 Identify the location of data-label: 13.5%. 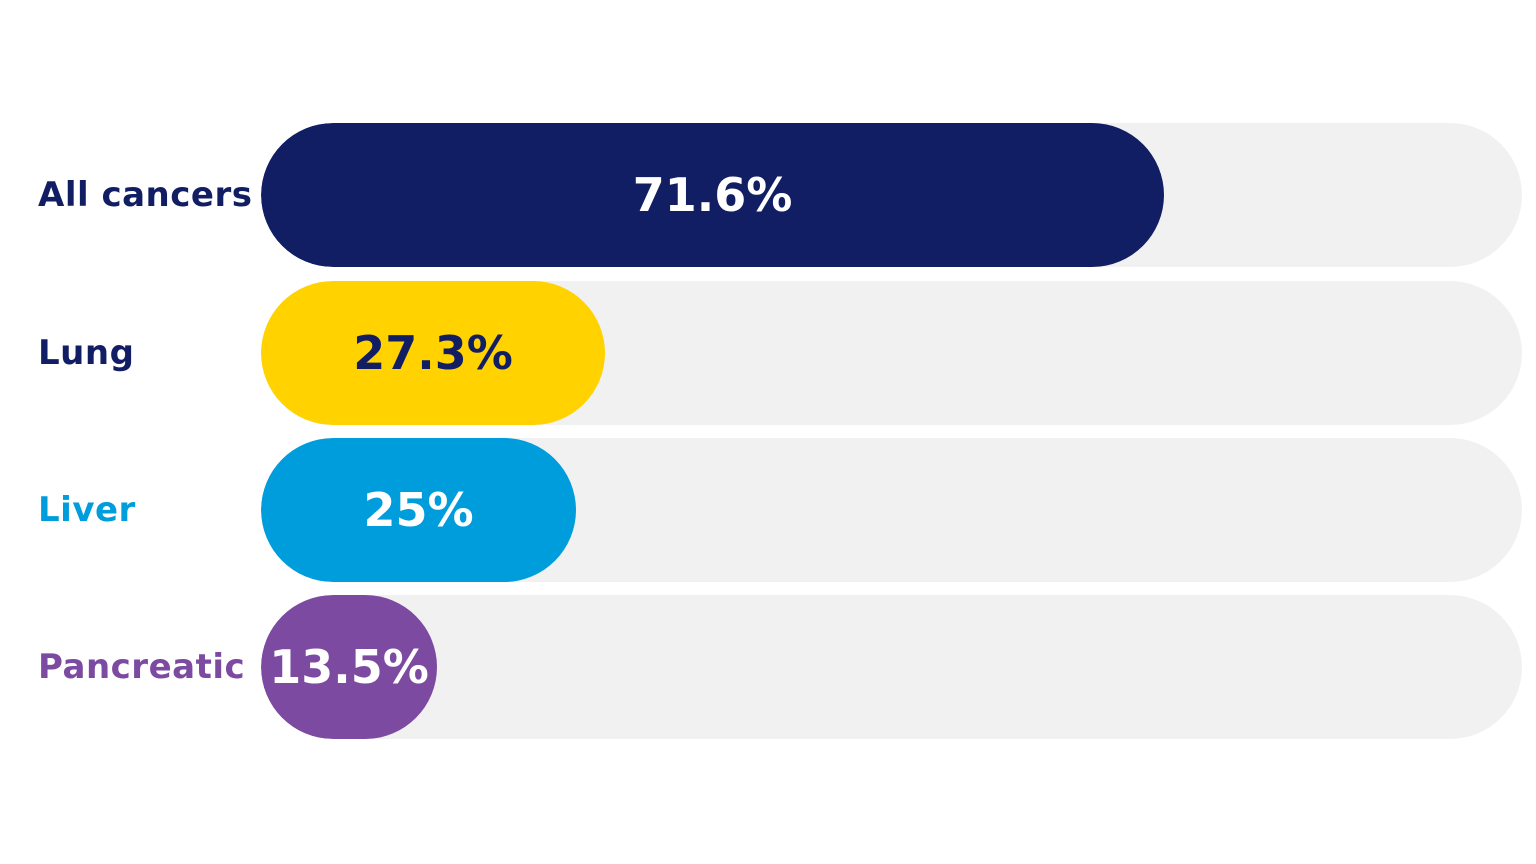
(349, 667).